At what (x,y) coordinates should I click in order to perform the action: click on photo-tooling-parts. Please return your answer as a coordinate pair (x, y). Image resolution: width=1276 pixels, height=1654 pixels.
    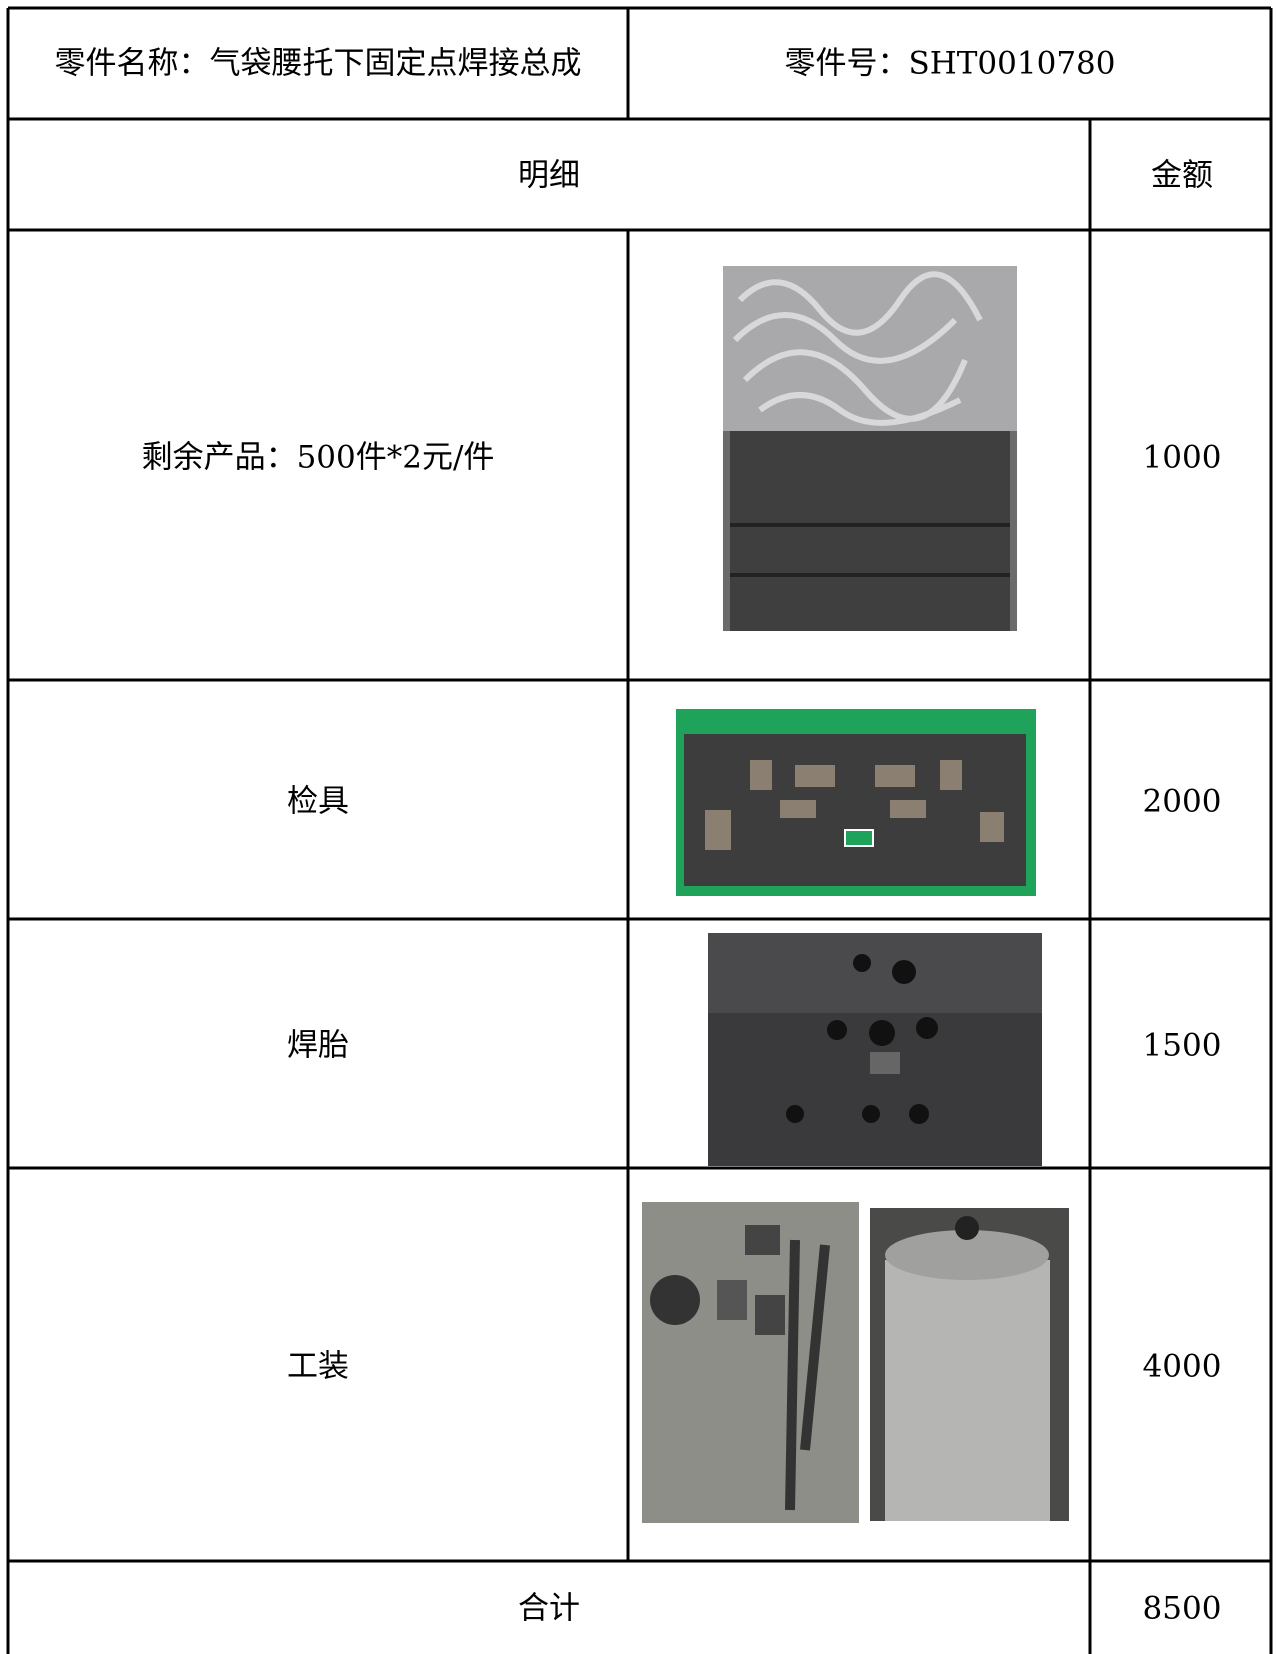
    Looking at the image, I should click on (750, 1362).